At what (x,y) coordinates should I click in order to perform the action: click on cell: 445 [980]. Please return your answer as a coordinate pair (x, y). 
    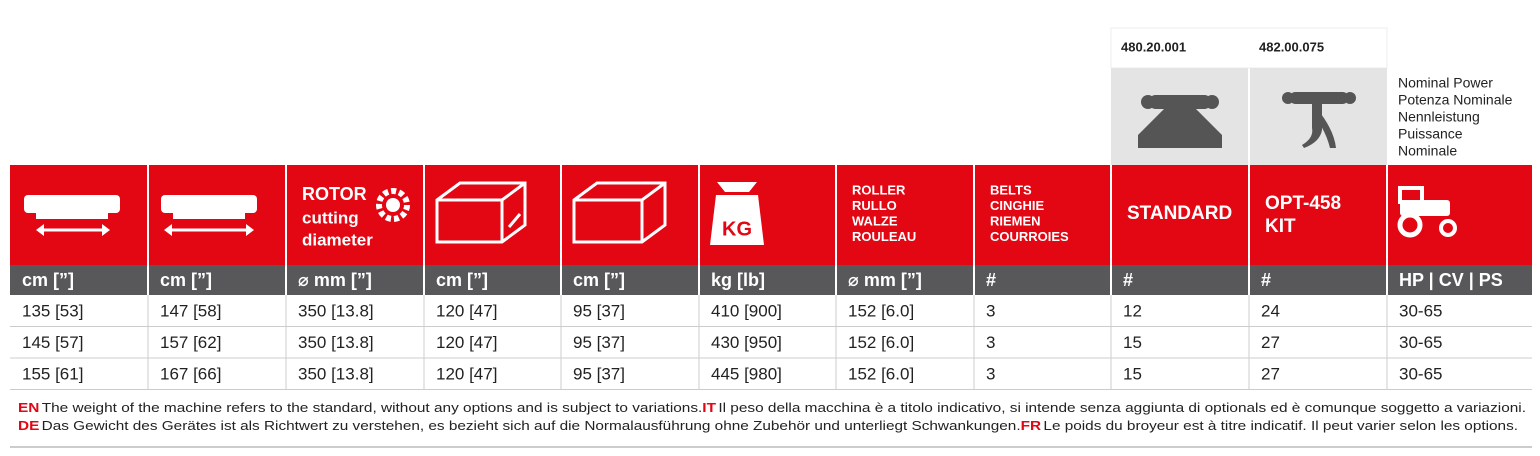
    Looking at the image, I should click on (746, 373).